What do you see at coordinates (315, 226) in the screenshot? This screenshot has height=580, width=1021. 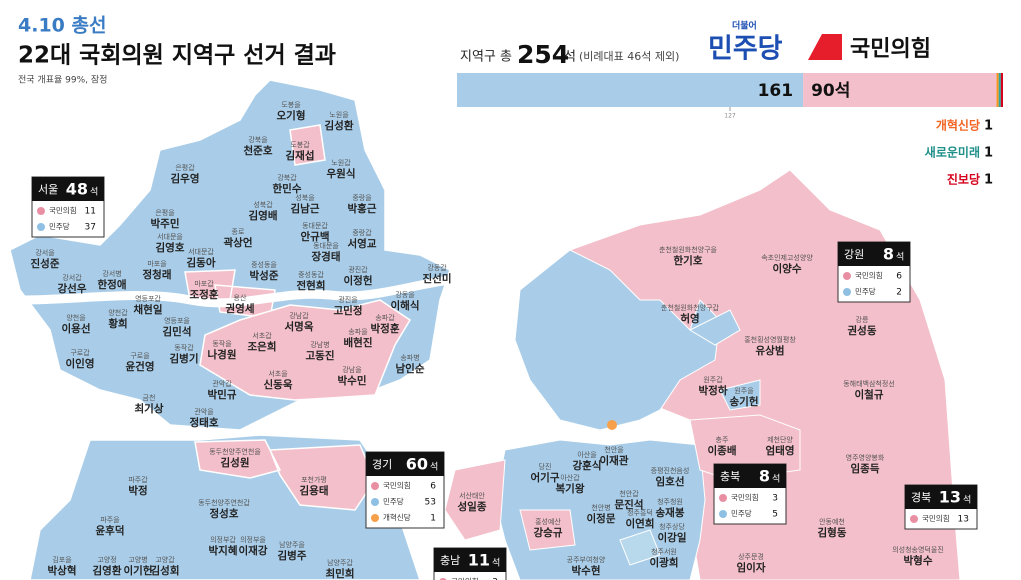 I see `district-name: 동대문갑` at bounding box center [315, 226].